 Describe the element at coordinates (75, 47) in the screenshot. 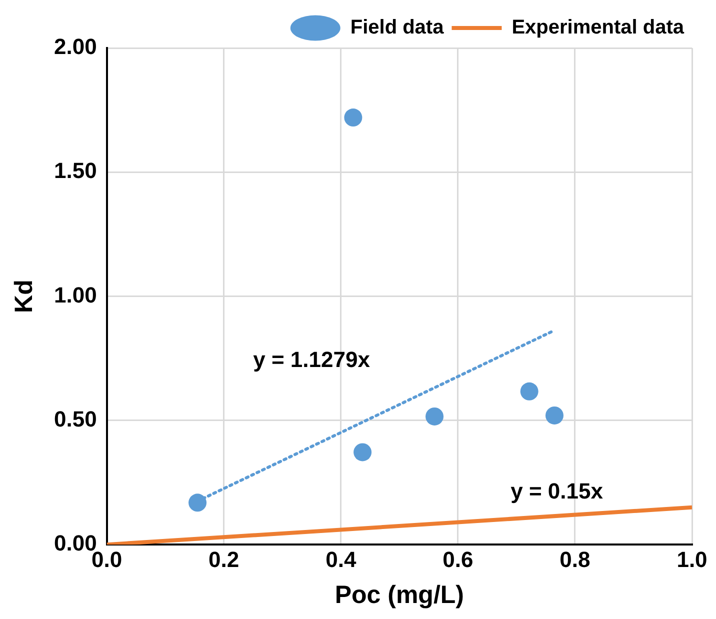

I see `y-tick-label: 2.00` at that location.